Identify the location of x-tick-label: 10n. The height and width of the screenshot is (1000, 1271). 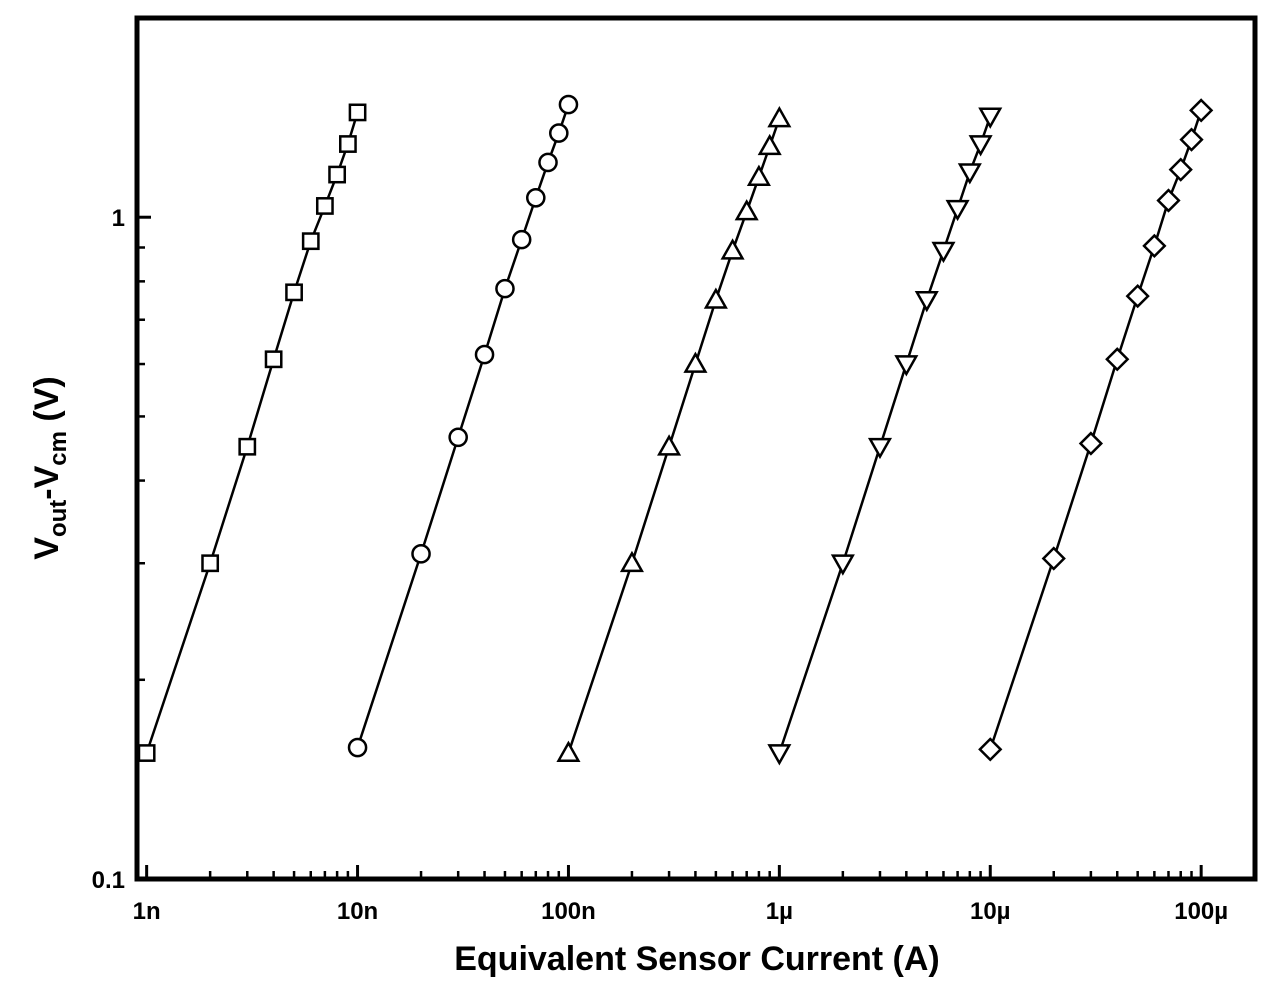
(357, 911).